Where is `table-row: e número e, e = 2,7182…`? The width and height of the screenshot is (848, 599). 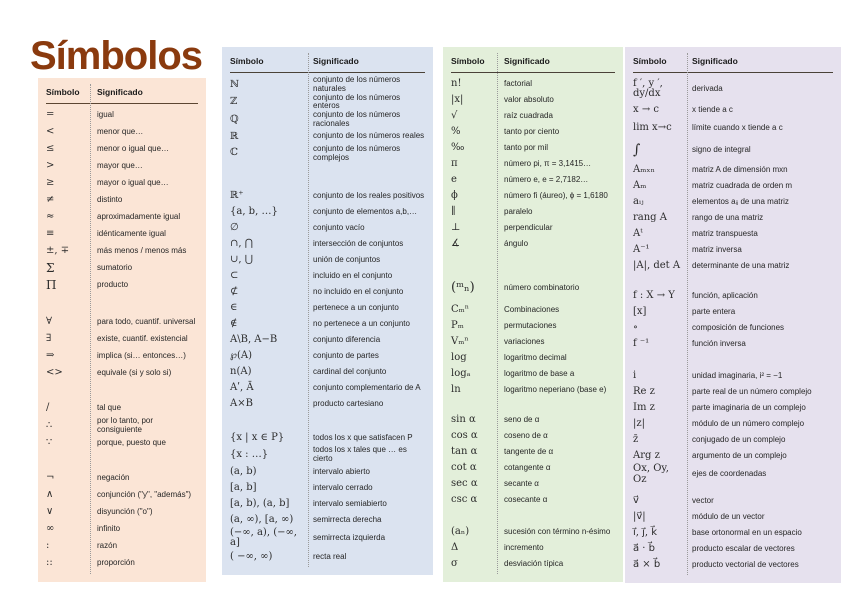
table-row: e número e, e = 2,7182… is located at coordinates (533, 180).